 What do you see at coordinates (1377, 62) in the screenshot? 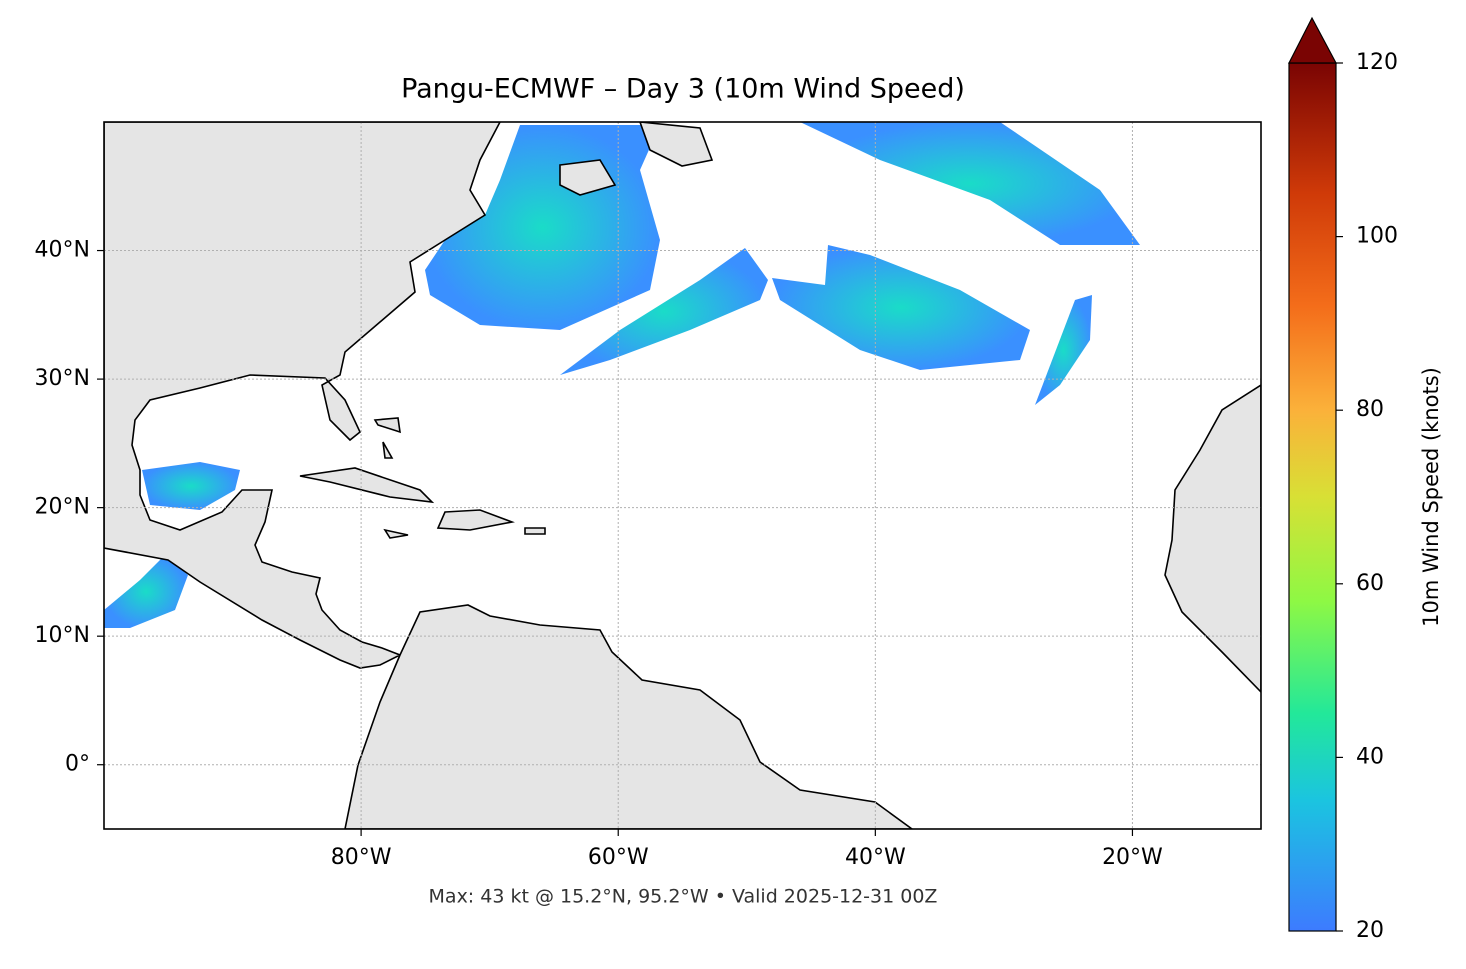
I see `colorbar-tick-label: 120` at bounding box center [1377, 62].